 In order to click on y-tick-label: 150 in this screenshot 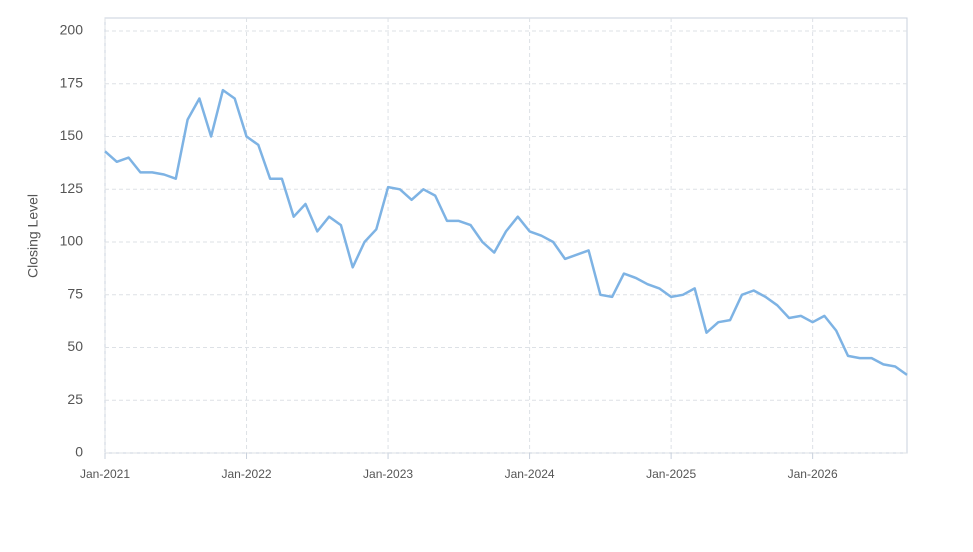, I will do `click(72, 135)`.